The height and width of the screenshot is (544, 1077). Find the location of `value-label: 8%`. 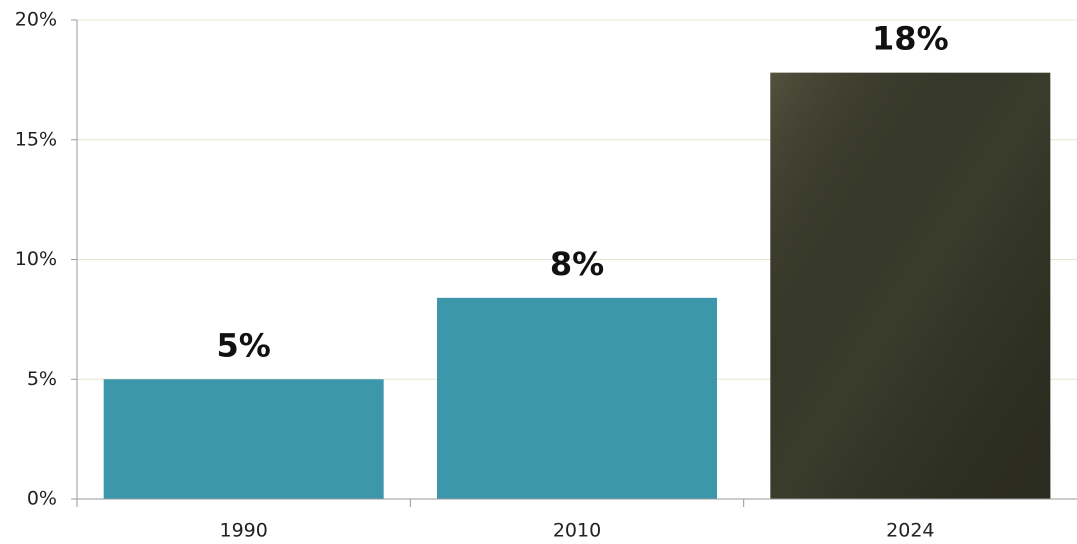

value-label: 8% is located at coordinates (577, 264).